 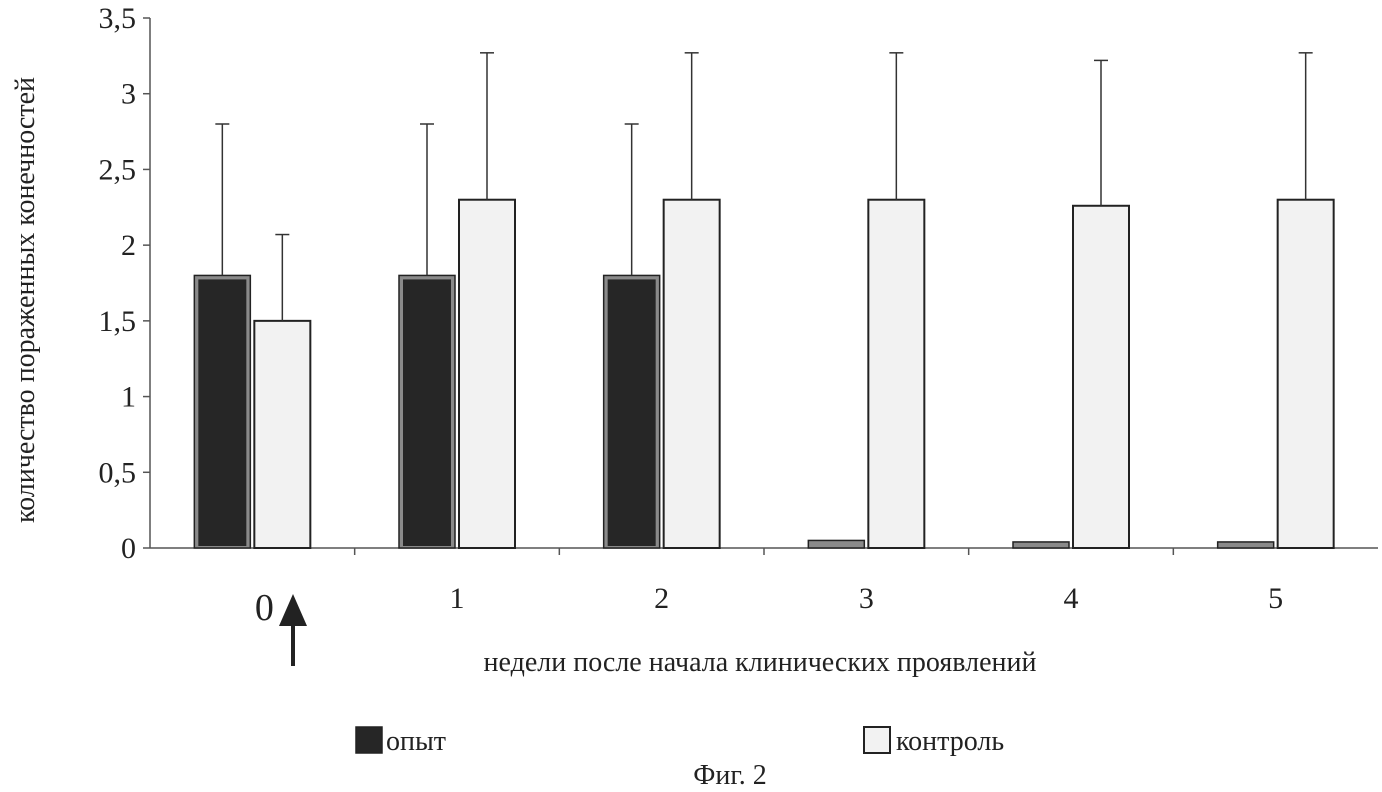 What do you see at coordinates (118, 169) in the screenshot?
I see `y-tick-label: 2,5` at bounding box center [118, 169].